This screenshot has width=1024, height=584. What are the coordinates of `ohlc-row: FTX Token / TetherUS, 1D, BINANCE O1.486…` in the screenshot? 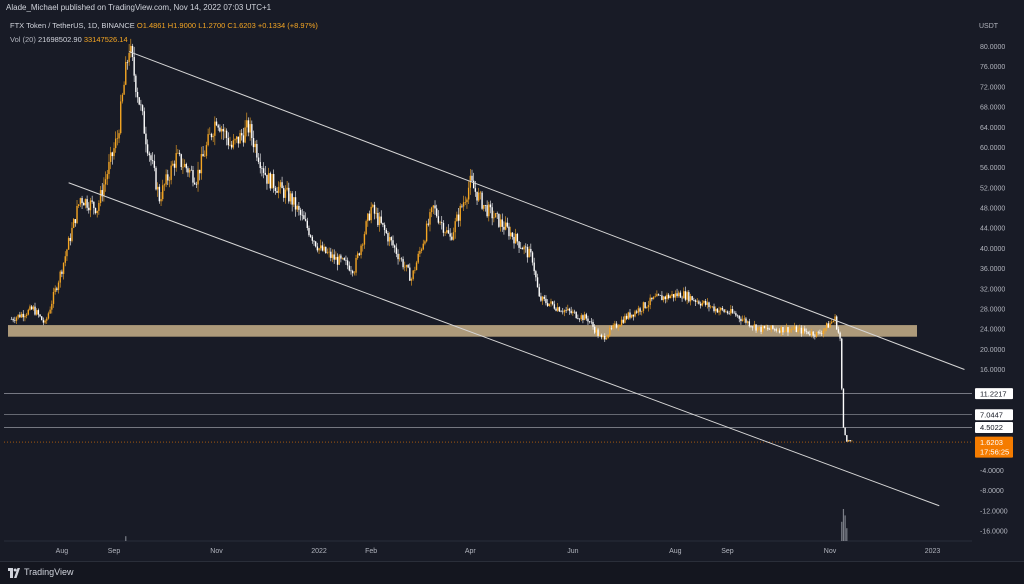 It's located at (164, 26).